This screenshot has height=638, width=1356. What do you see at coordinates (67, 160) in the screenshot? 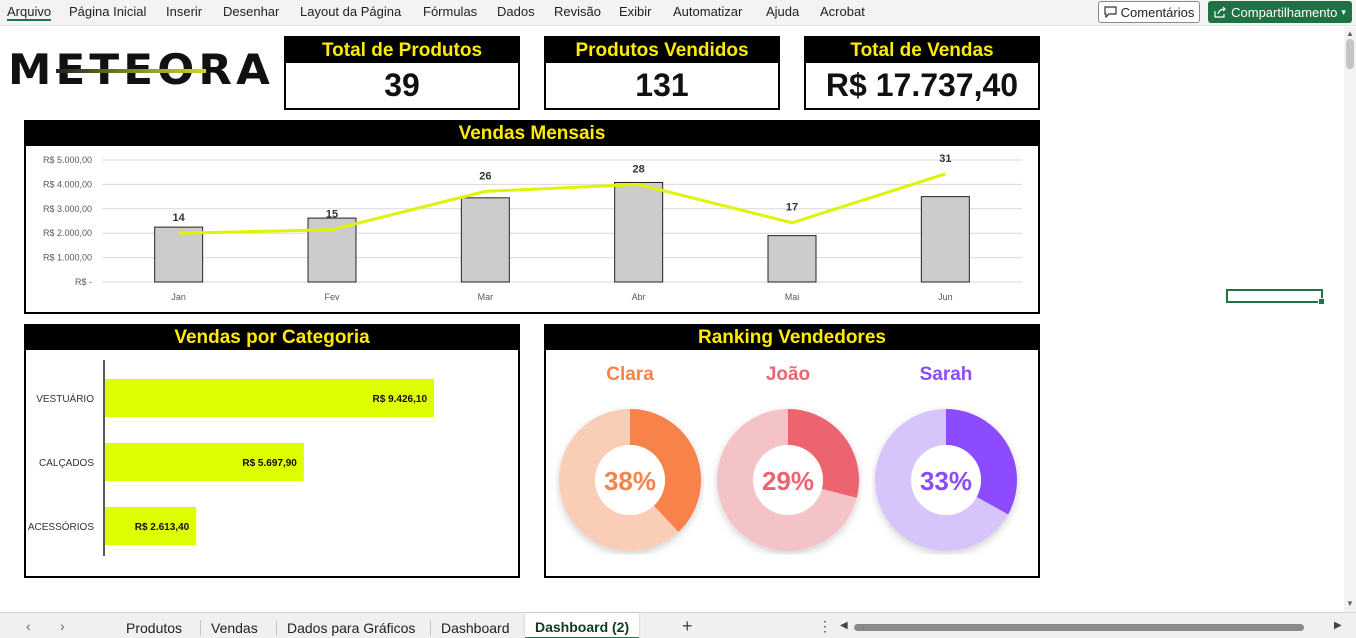
I see `y-tick-label: R$ 5.000,00` at bounding box center [67, 160].